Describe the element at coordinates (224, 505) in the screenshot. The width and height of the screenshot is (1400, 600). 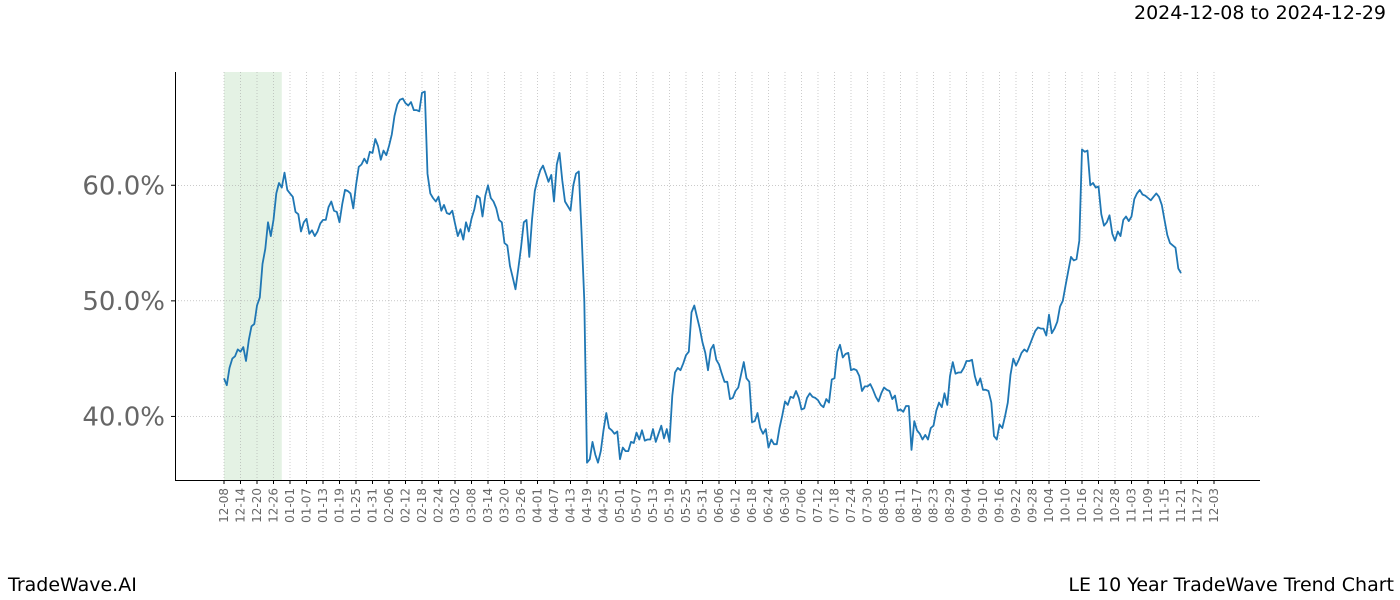
I see `x-tick-label: 12-08` at that location.